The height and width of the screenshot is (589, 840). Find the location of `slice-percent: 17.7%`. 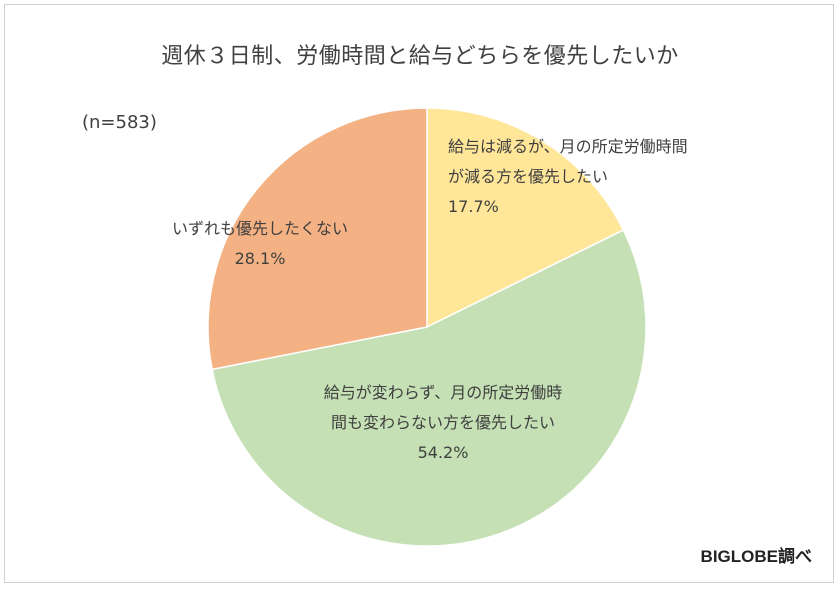

slice-percent: 17.7% is located at coordinates (473, 206).